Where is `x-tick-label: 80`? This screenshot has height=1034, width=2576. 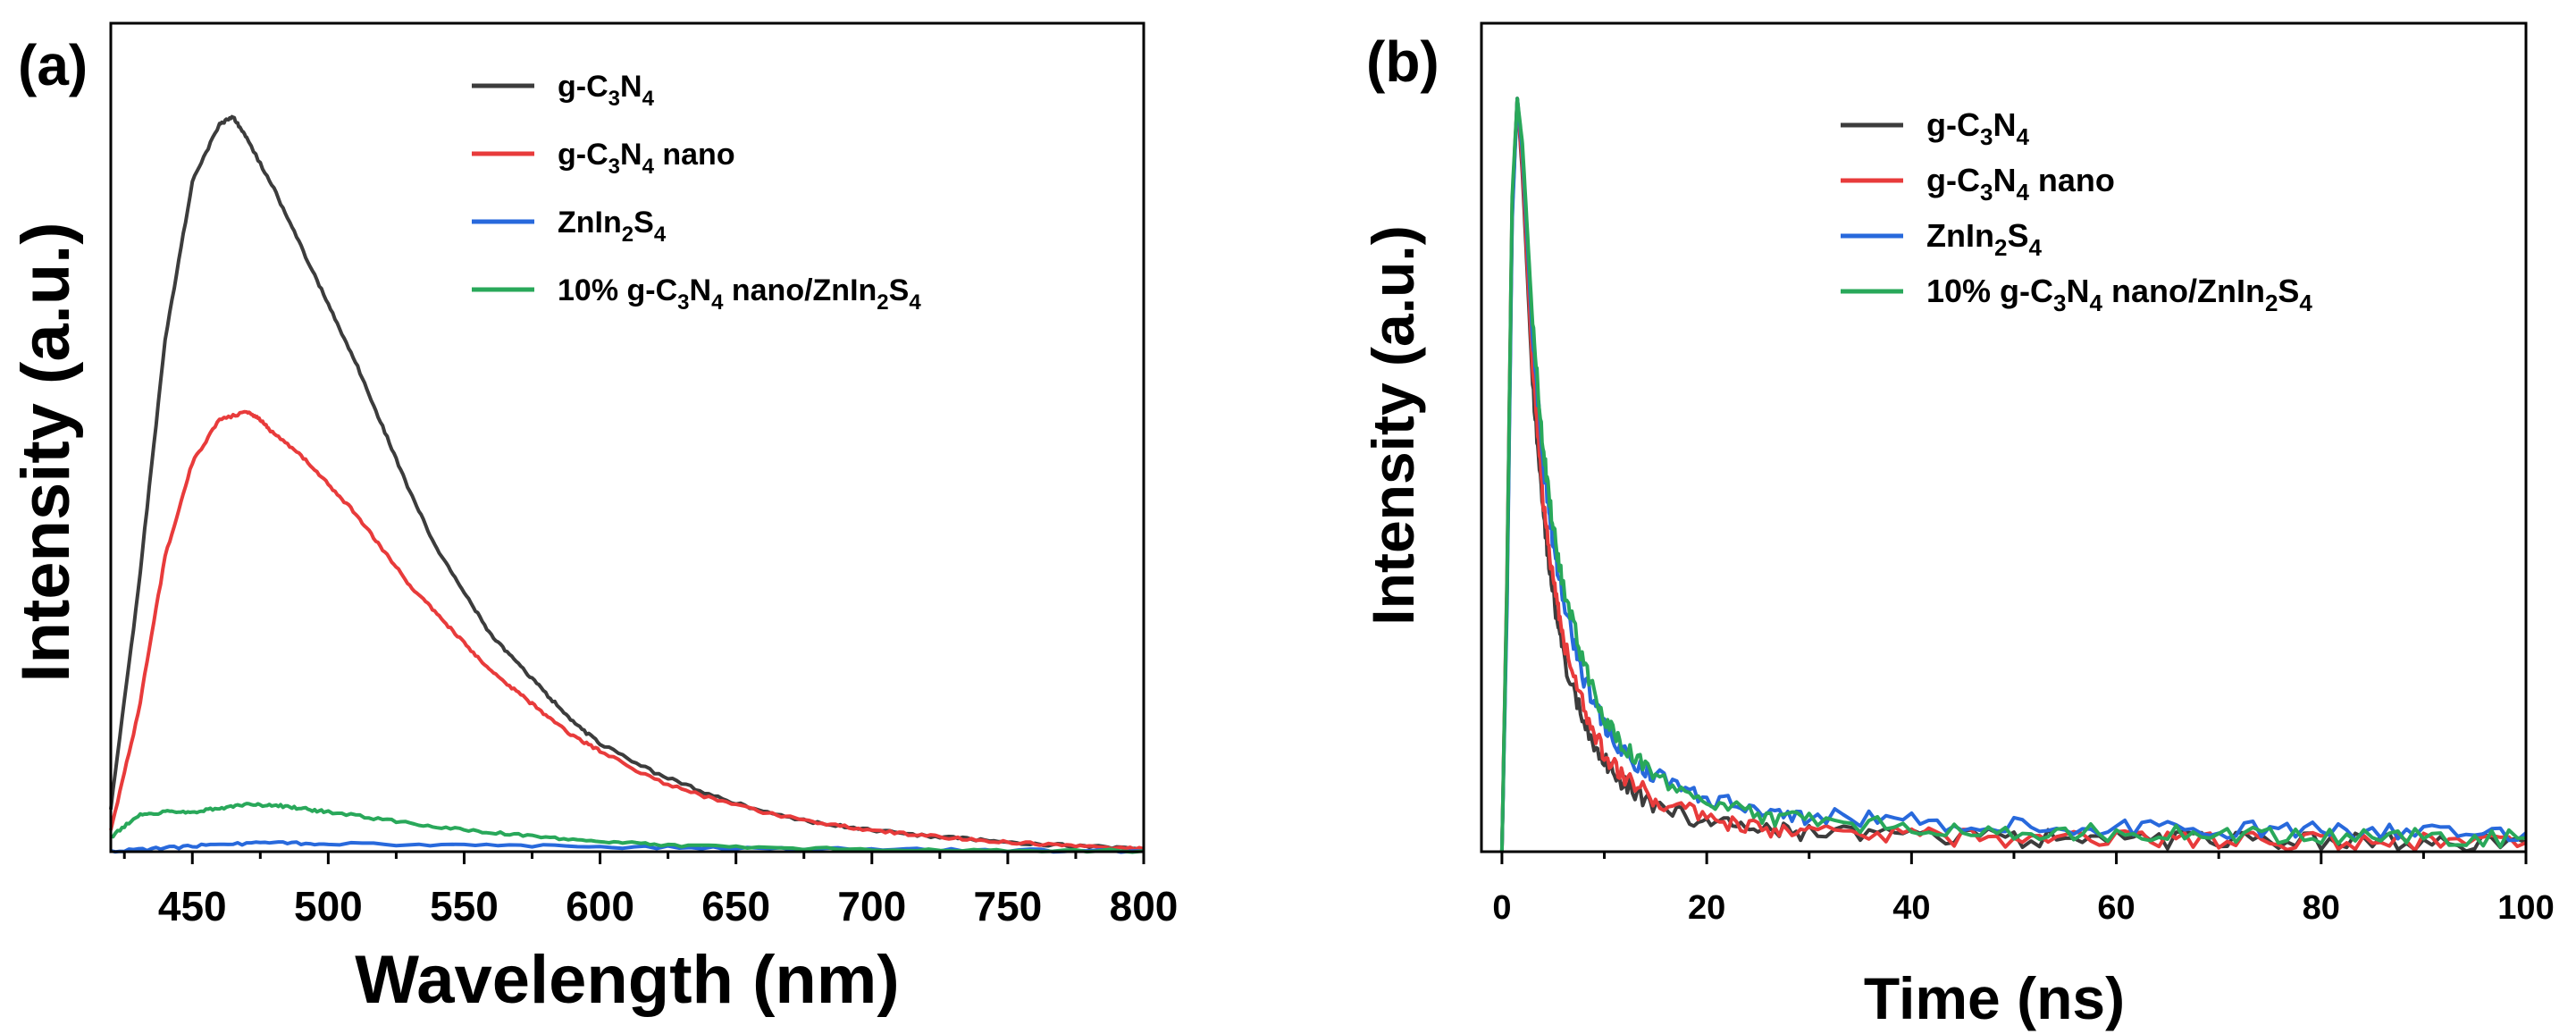 x-tick-label: 80 is located at coordinates (2321, 908).